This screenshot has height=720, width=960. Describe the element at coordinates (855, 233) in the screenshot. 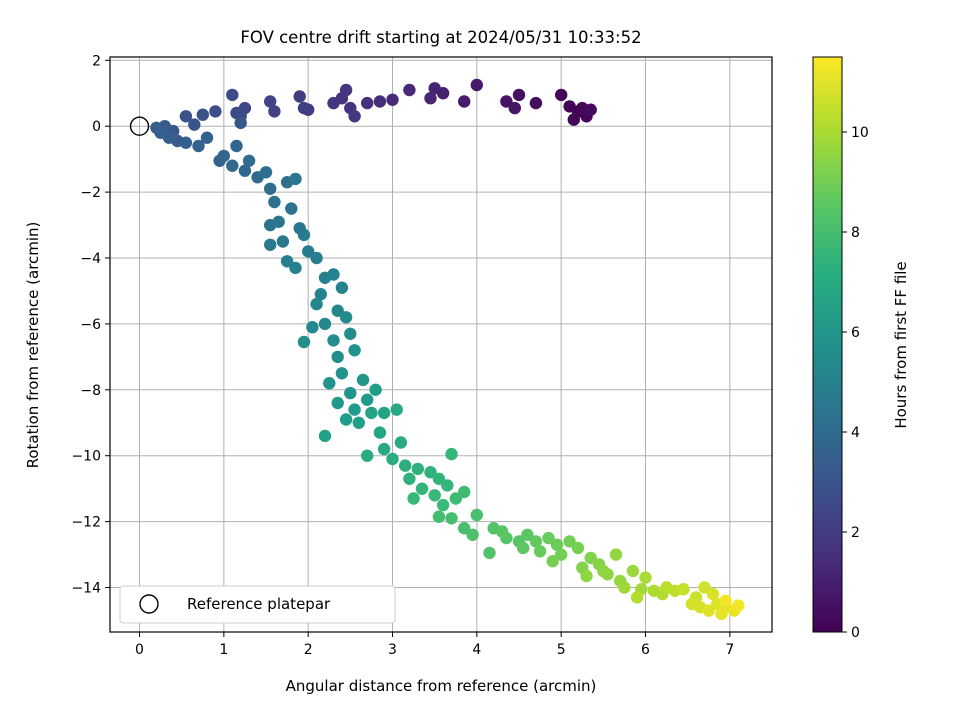

I see `colorbar-tick-label: 8` at that location.